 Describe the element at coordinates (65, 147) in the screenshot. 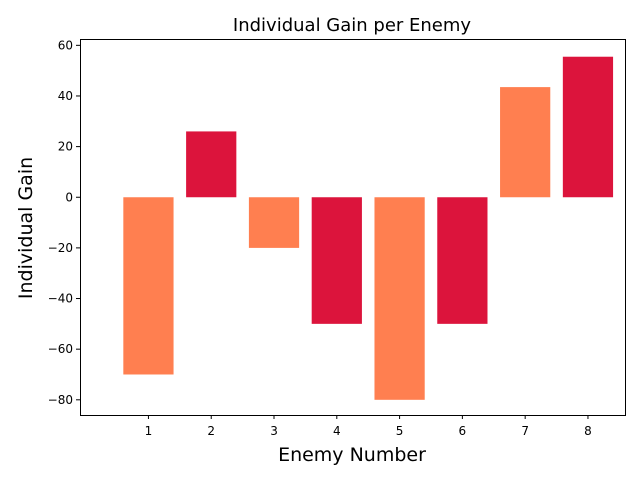

I see `y-tick-label: 20` at that location.